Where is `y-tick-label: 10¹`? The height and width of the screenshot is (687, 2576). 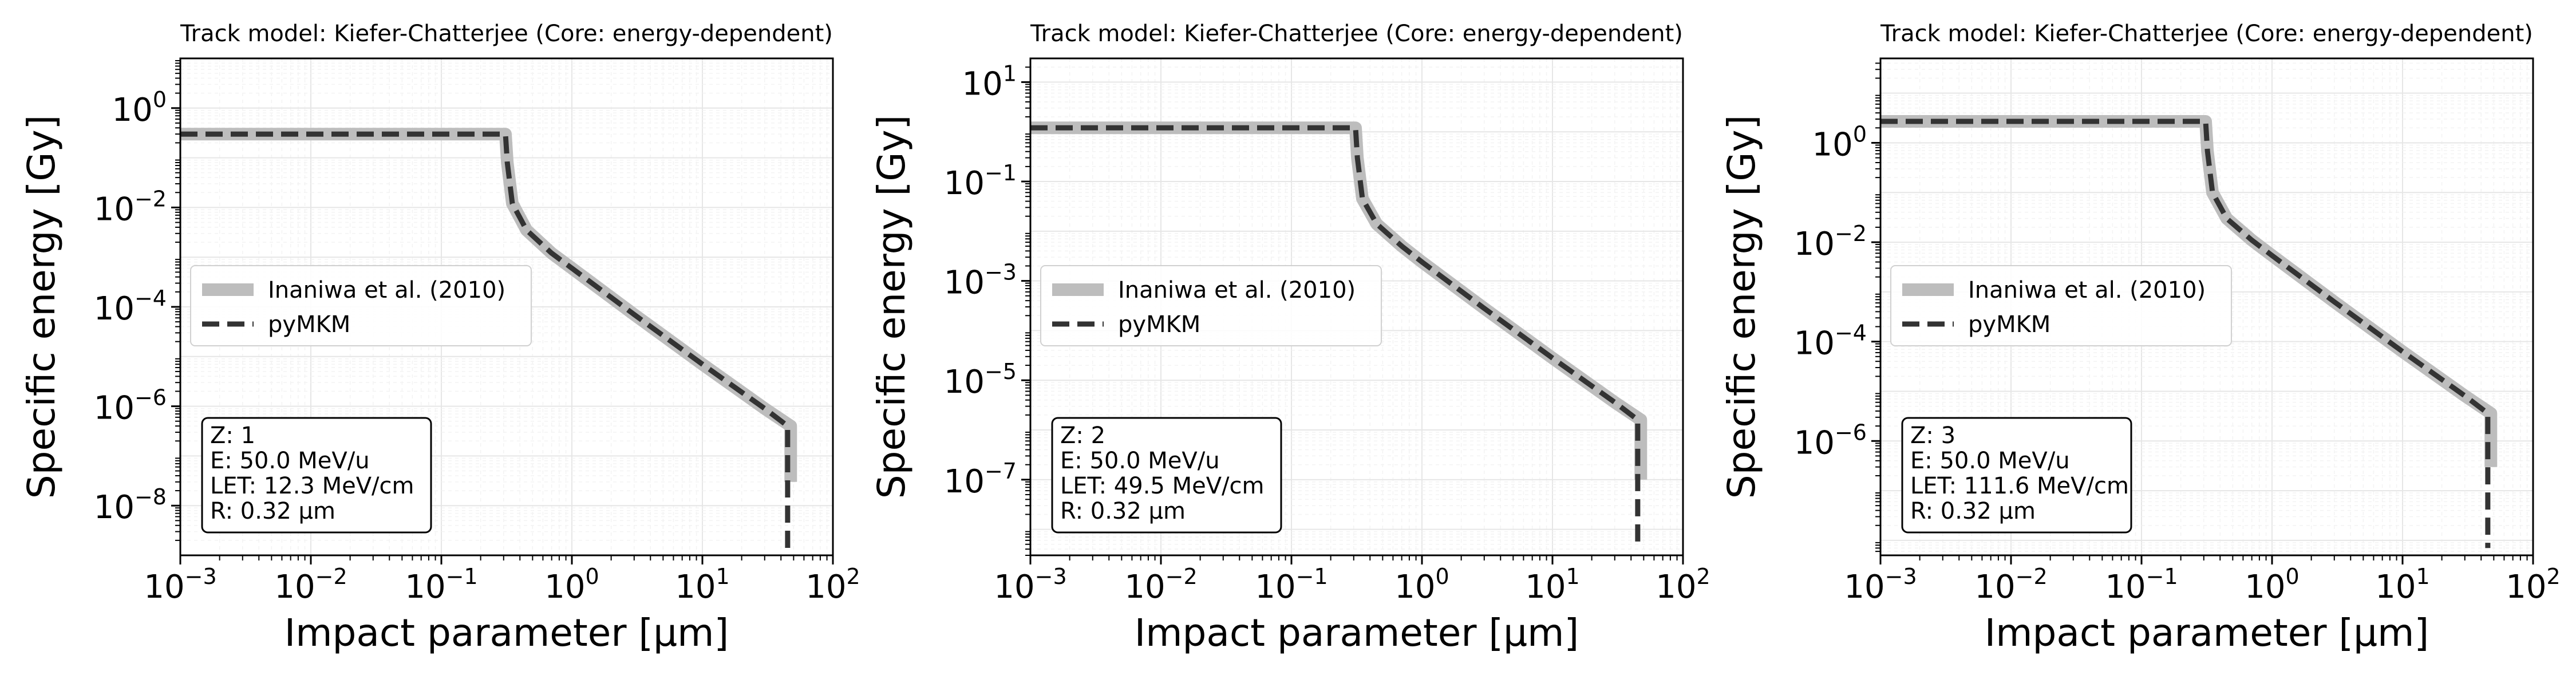
y-tick-label: 10¹ is located at coordinates (989, 81).